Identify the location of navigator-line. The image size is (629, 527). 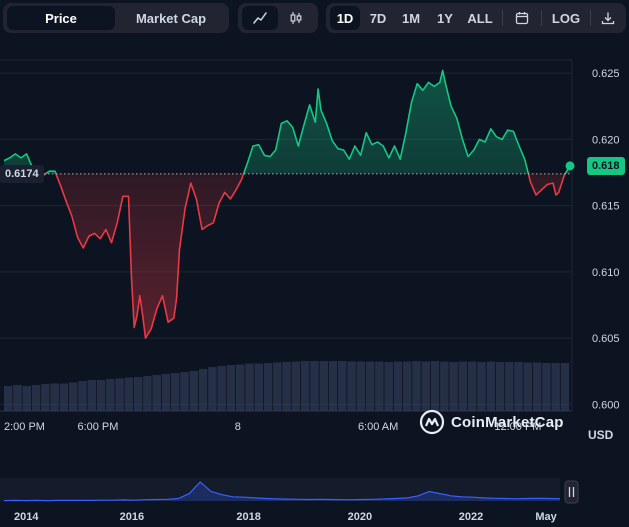
(282, 491).